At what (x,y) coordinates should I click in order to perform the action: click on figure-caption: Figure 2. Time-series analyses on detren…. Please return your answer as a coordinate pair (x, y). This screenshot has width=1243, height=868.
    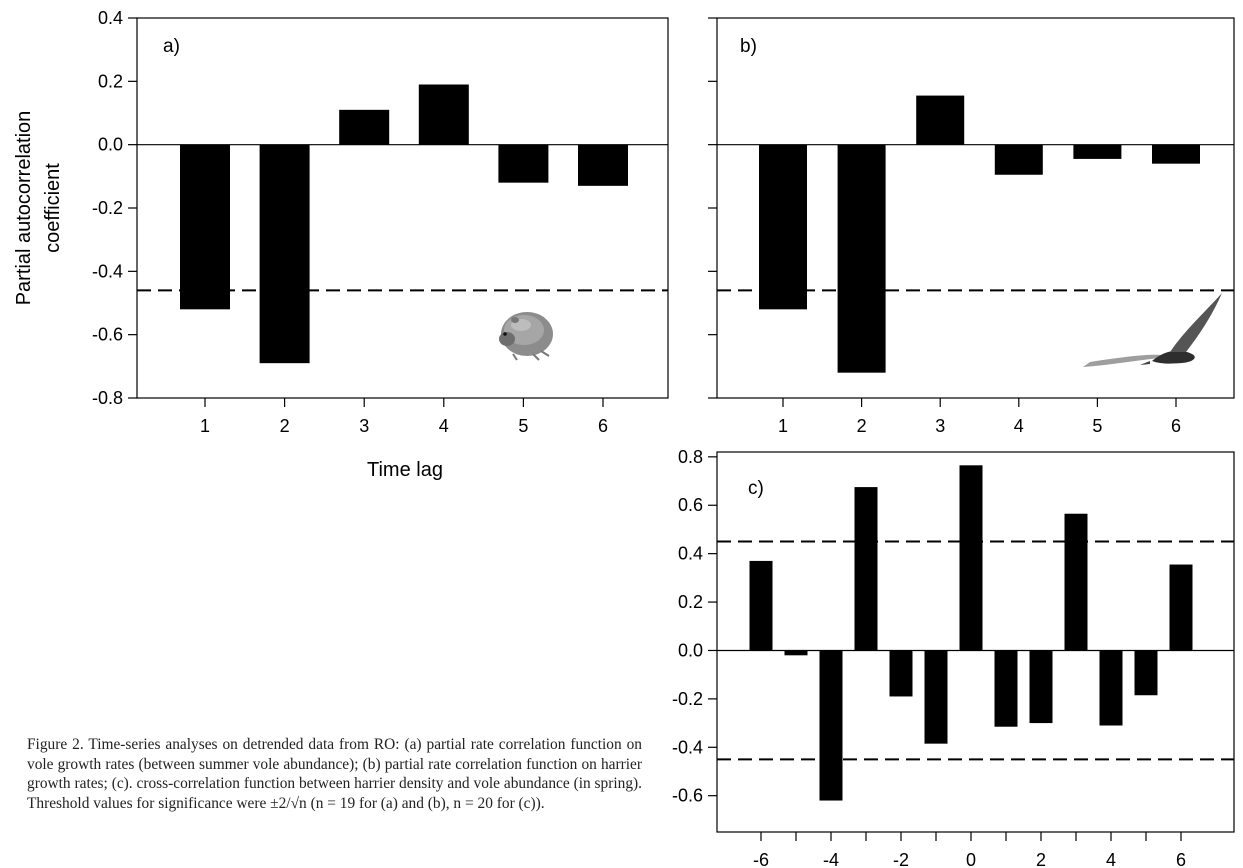
    Looking at the image, I should click on (334, 774).